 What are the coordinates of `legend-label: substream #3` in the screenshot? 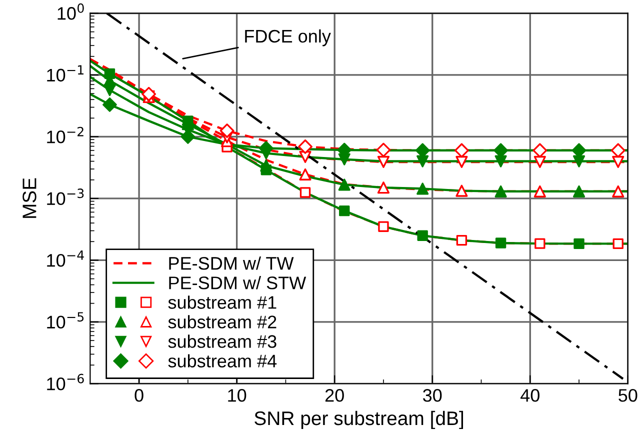 It's located at (222, 341).